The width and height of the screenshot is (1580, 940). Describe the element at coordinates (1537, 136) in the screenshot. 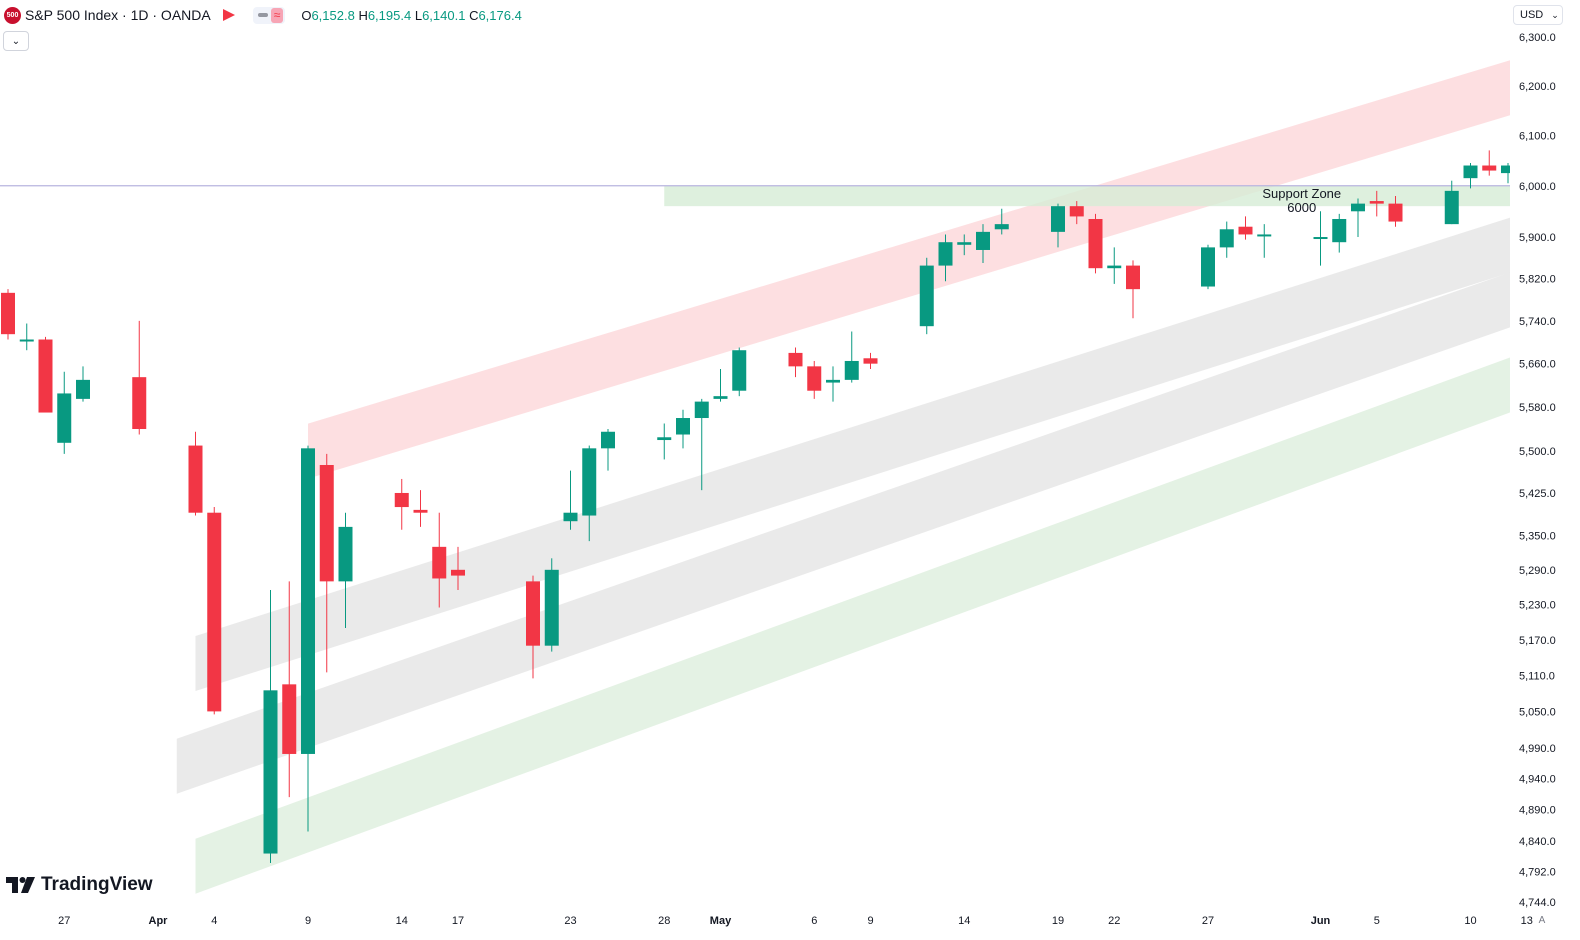

I see `y-tick-label: 6,100.0` at that location.